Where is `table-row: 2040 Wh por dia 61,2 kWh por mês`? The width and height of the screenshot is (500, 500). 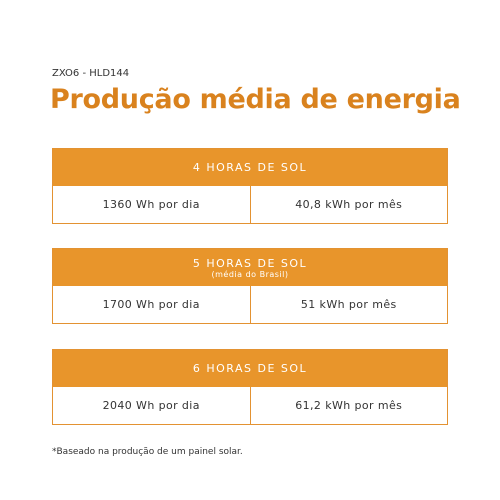 table-row: 2040 Wh por dia 61,2 kWh por mês is located at coordinates (250, 405).